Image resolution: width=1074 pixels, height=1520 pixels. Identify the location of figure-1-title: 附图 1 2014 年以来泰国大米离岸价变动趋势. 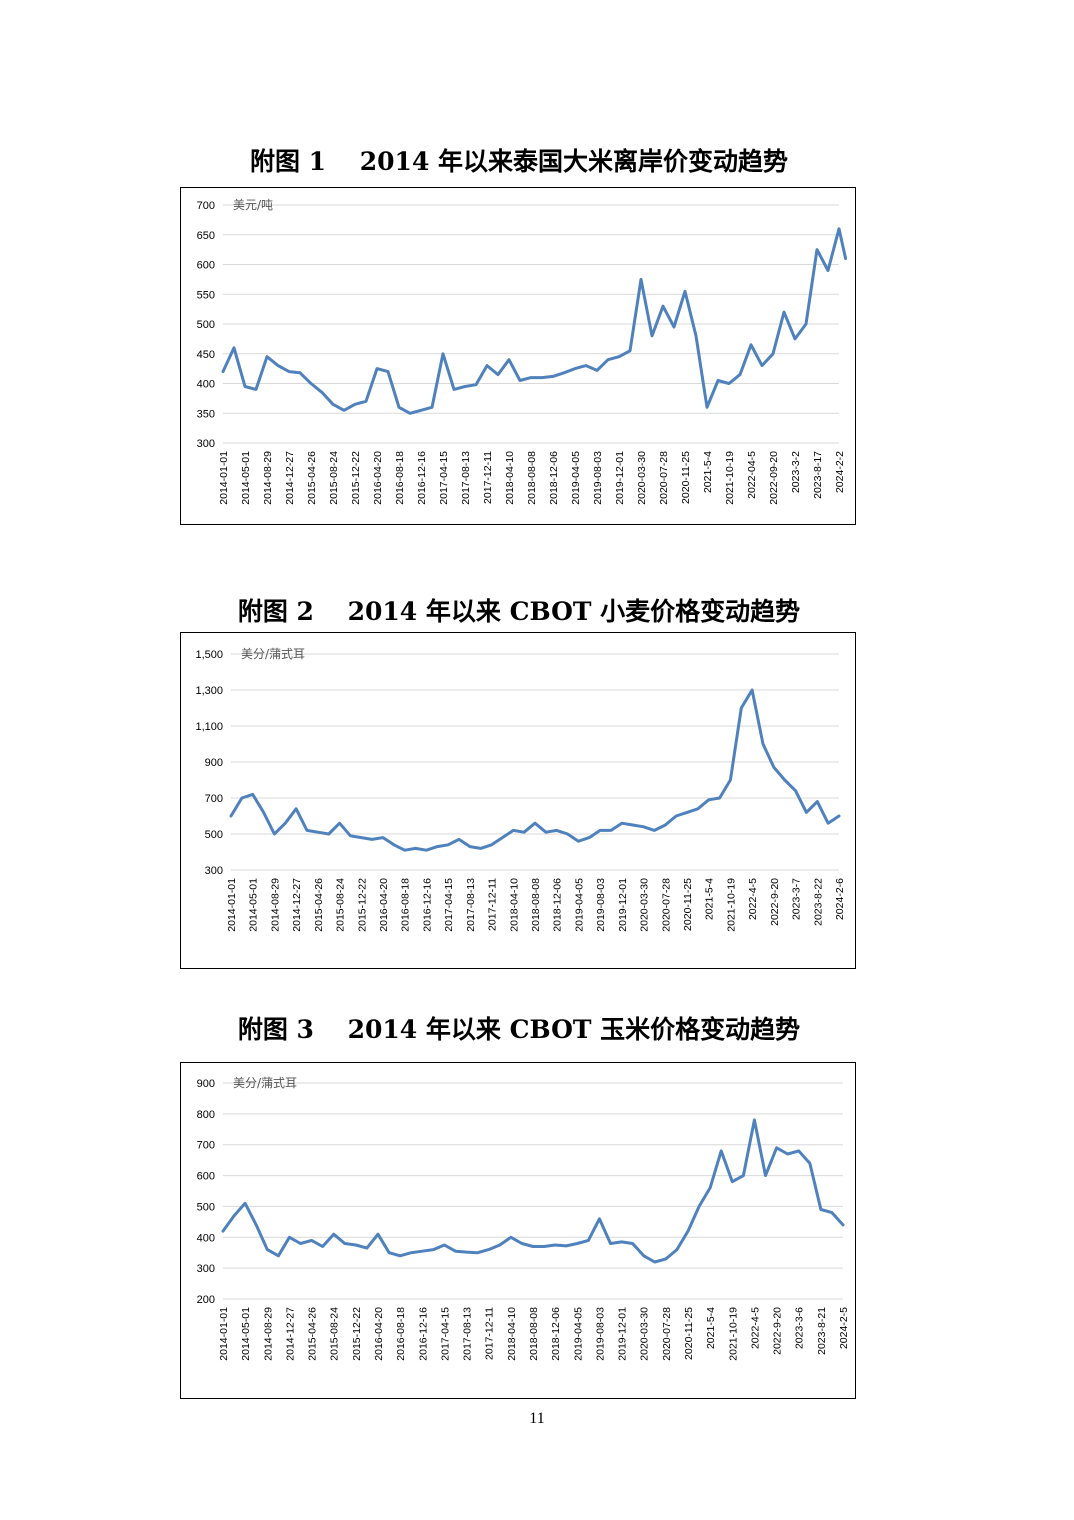
(519, 161).